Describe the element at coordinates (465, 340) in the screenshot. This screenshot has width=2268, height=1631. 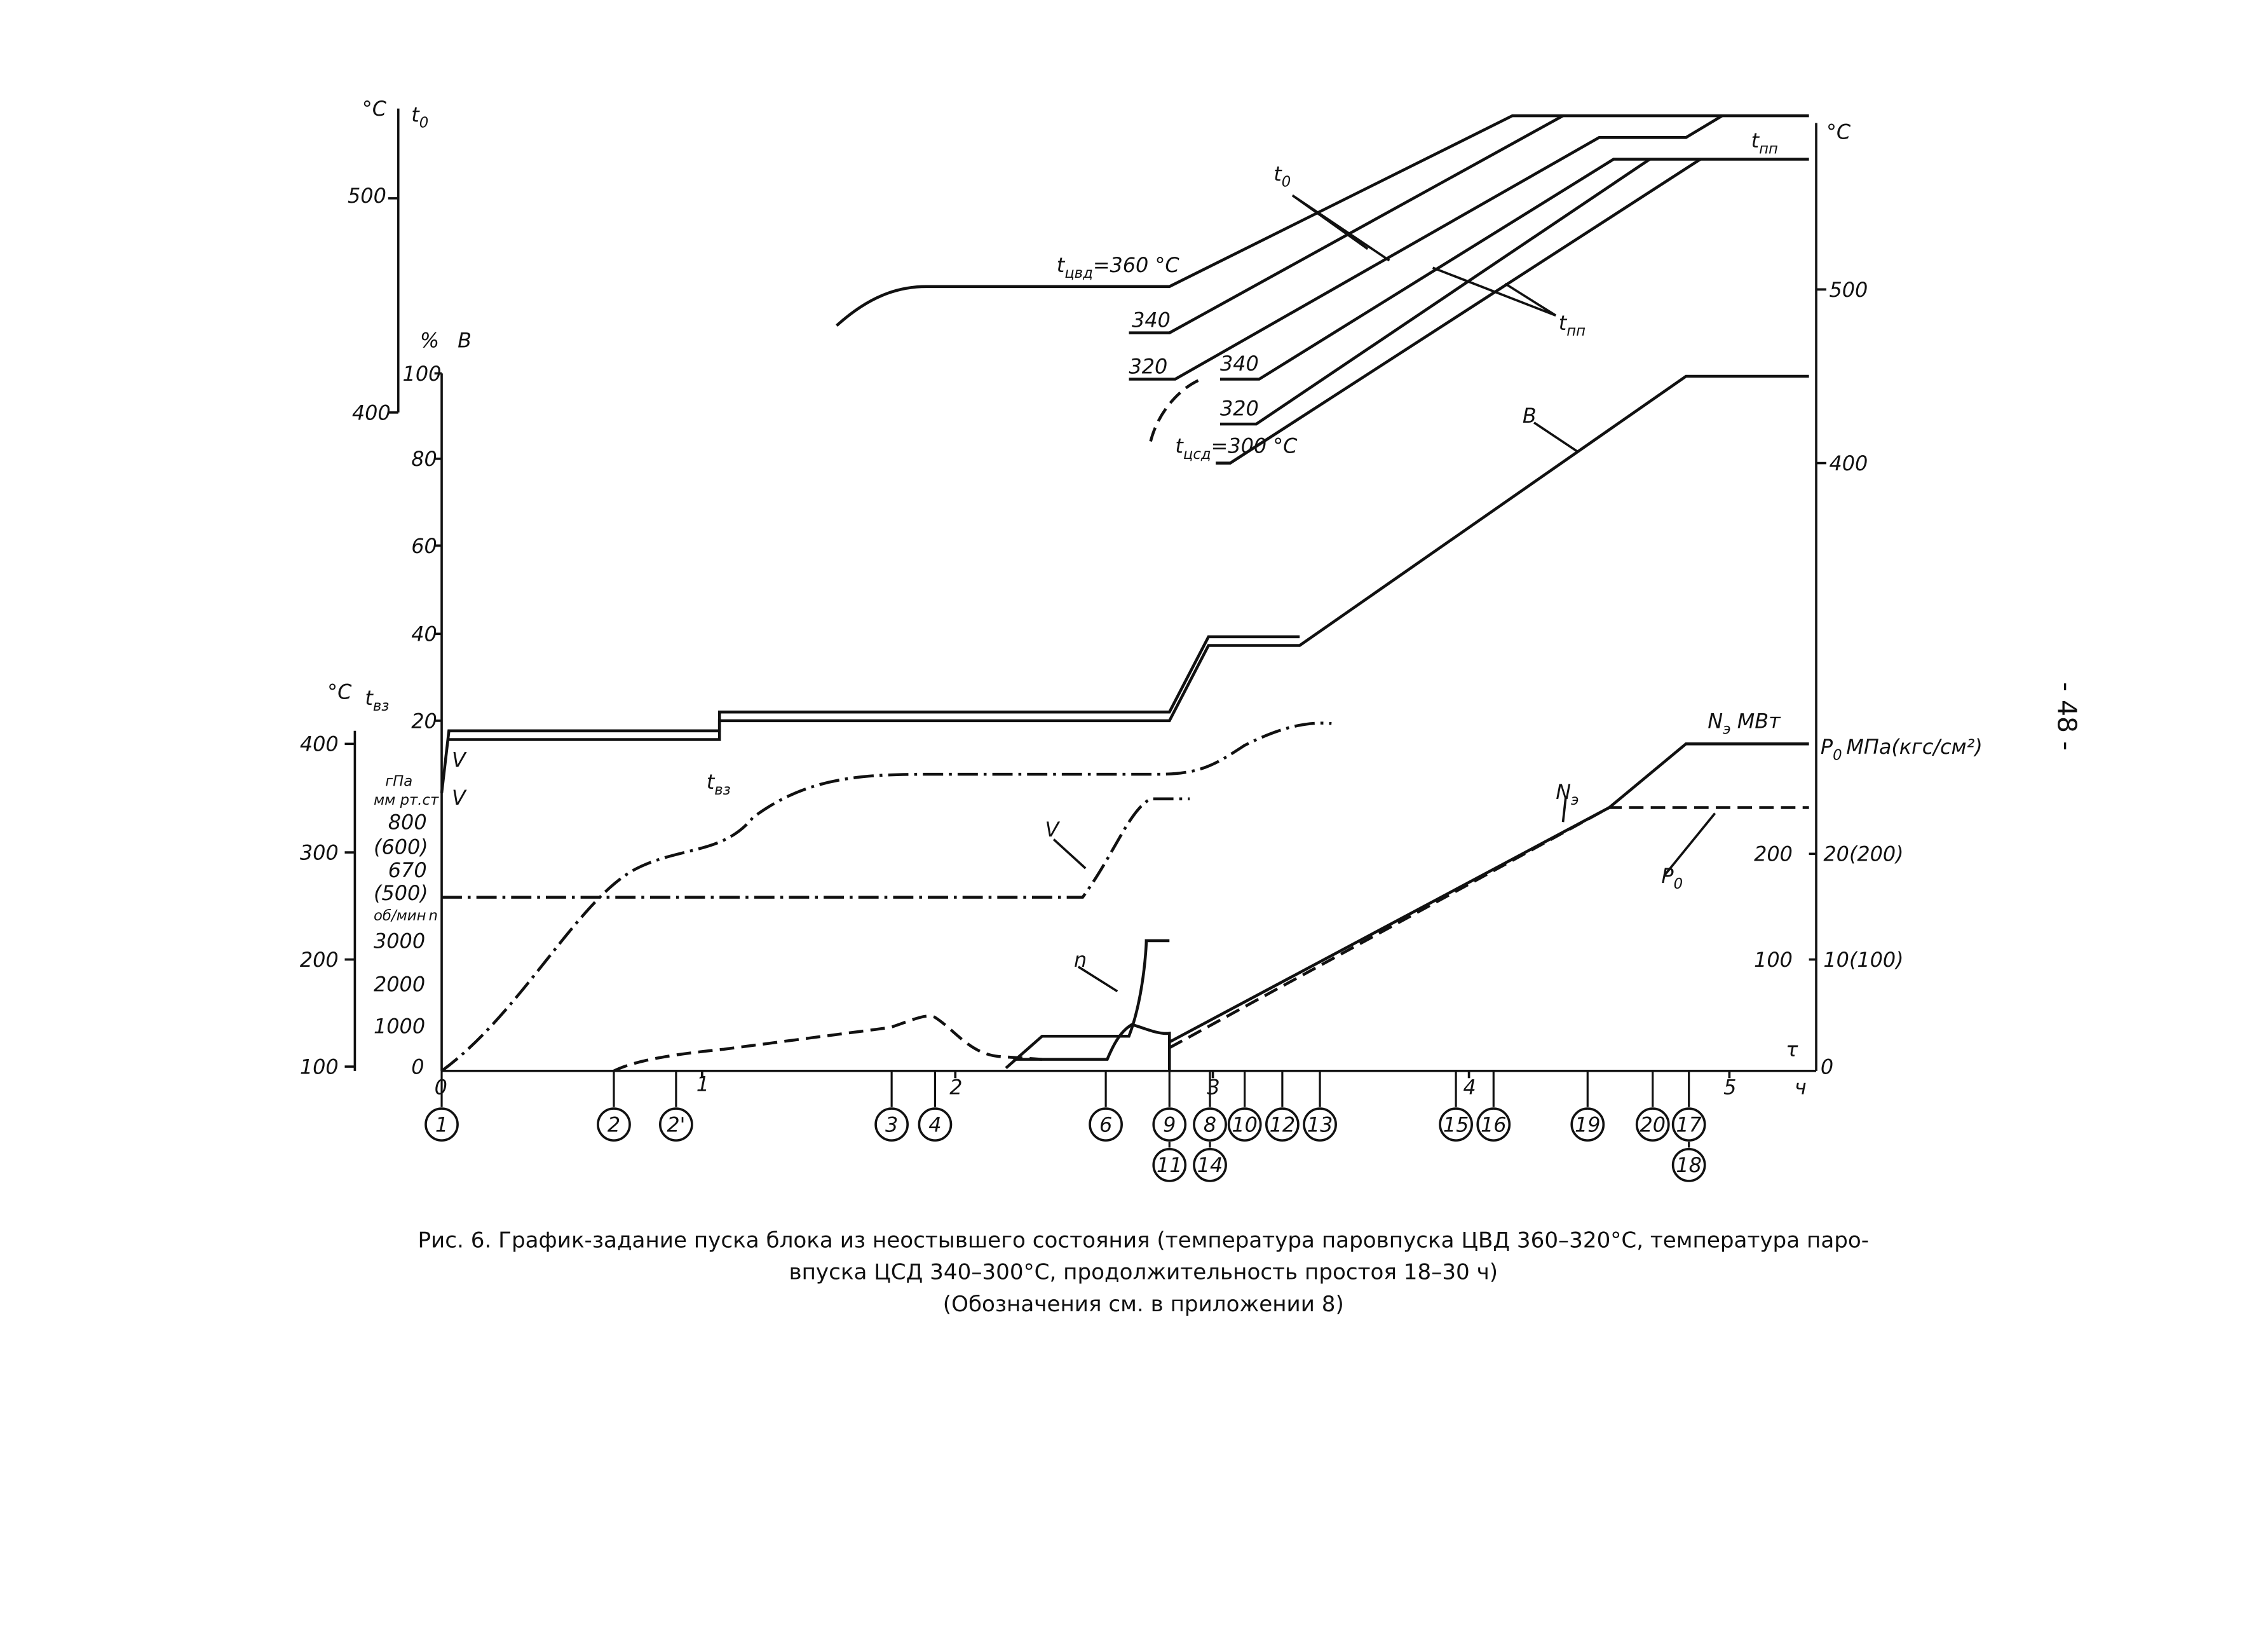
I see `label: B` at that location.